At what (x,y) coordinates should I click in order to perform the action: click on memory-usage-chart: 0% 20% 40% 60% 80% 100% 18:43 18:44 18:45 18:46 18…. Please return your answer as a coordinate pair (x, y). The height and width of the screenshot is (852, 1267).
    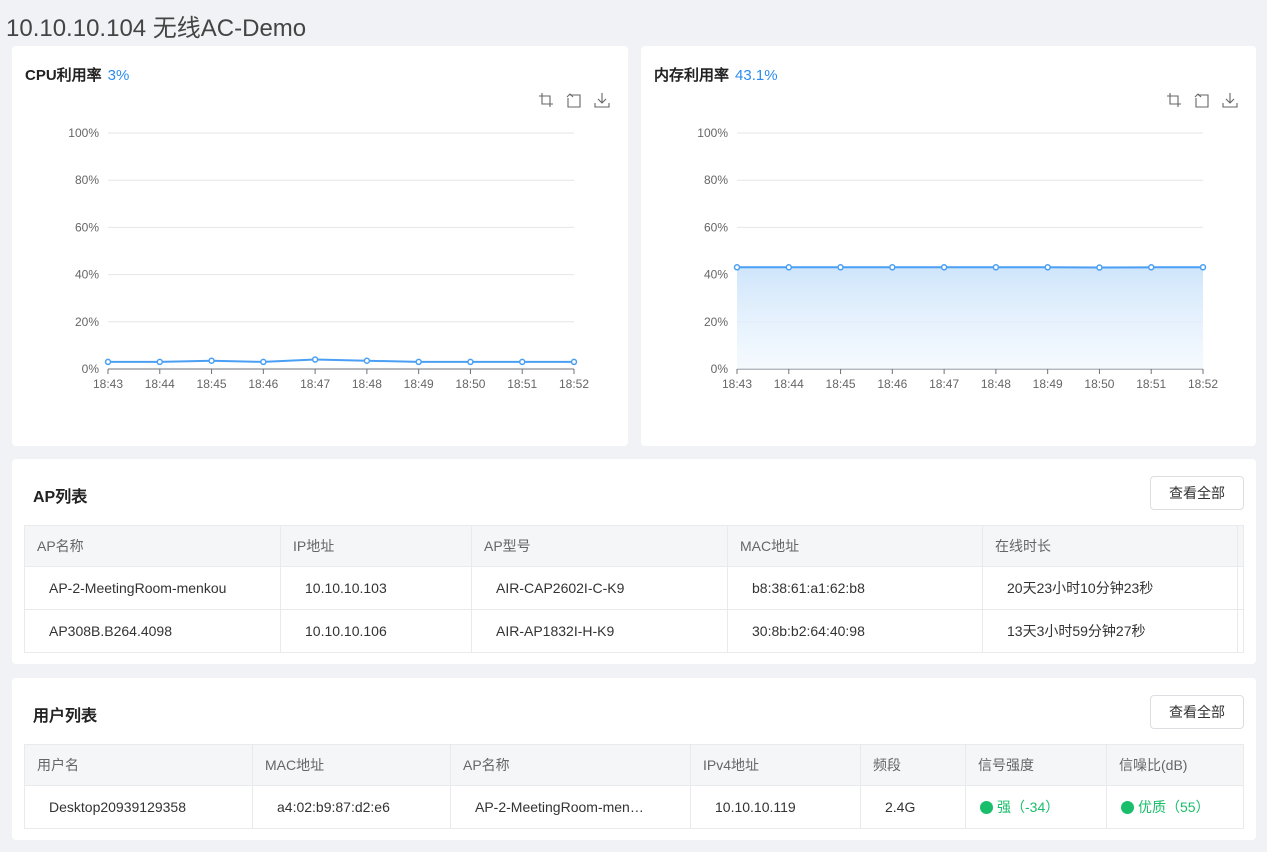
    Looking at the image, I should click on (957, 258).